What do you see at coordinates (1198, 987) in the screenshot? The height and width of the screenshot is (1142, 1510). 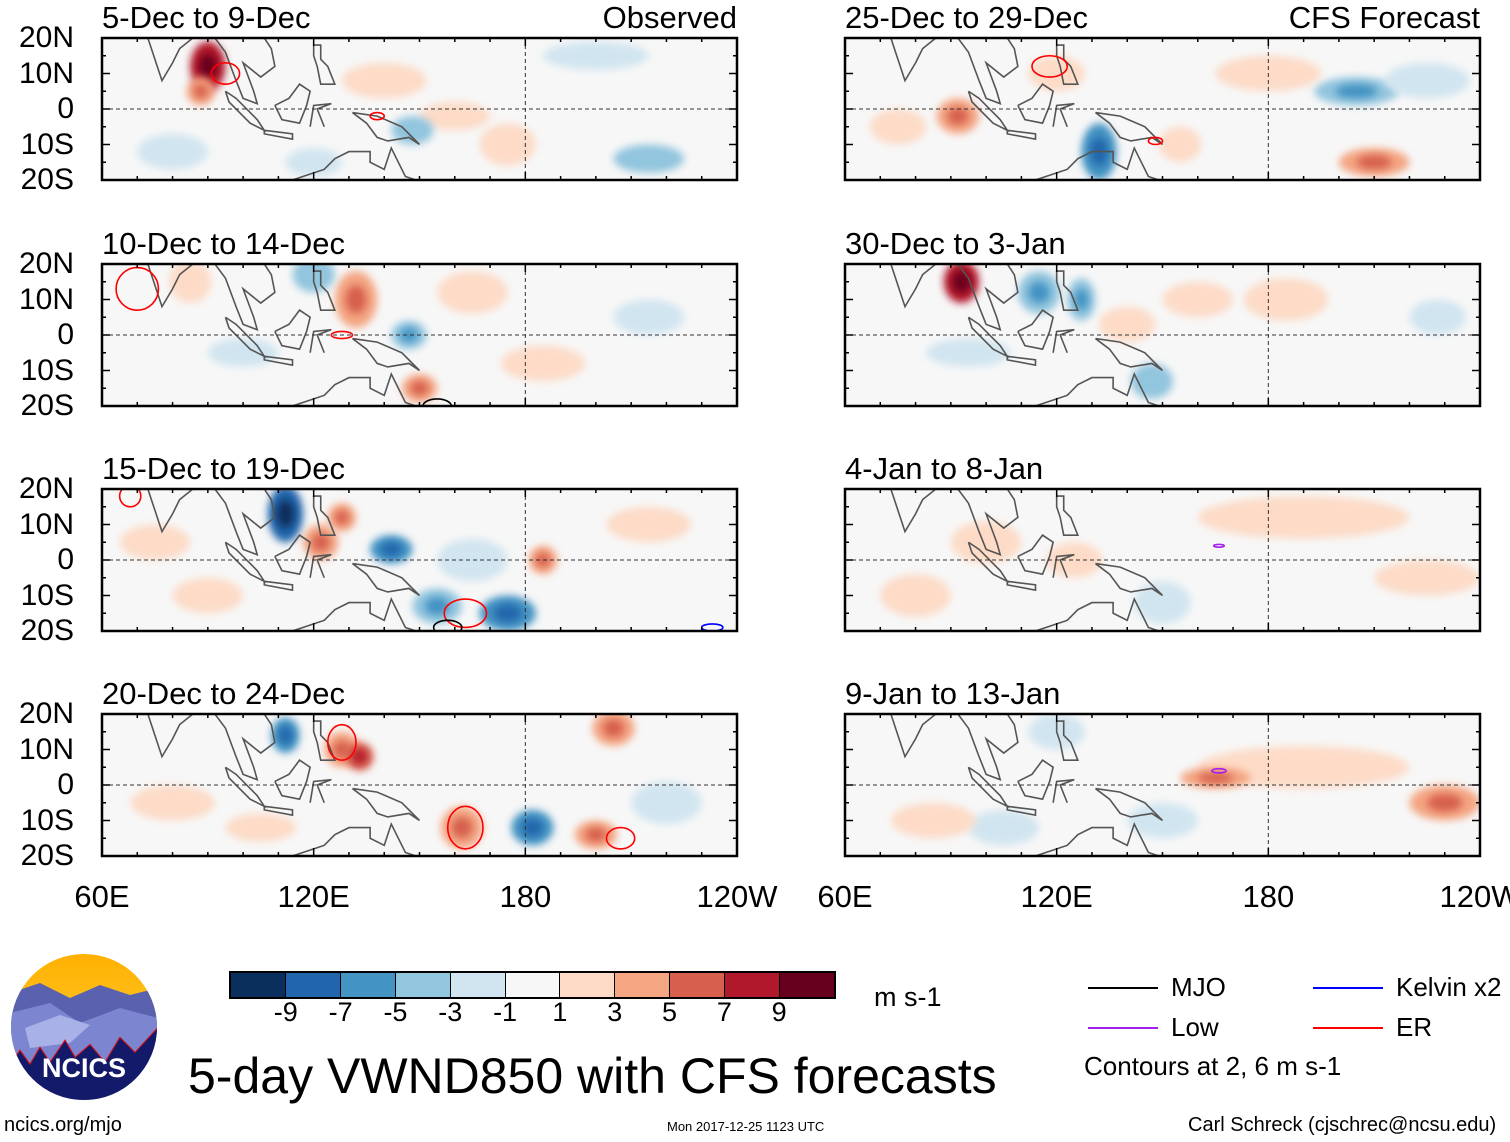 I see `legend-label: MJO` at bounding box center [1198, 987].